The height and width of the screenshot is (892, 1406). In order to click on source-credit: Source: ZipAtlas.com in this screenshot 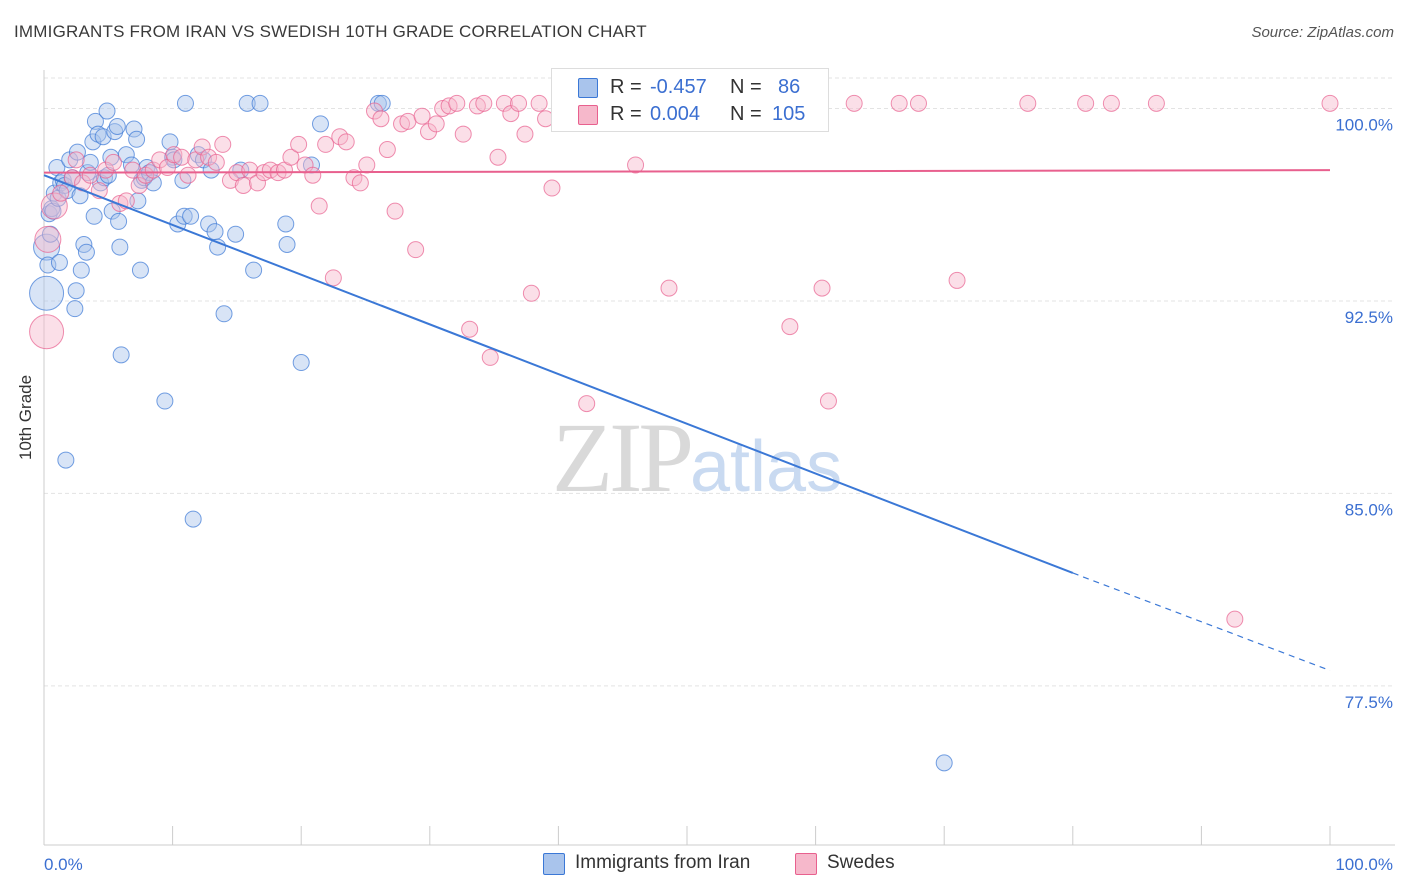, I will do `click(1322, 32)`.